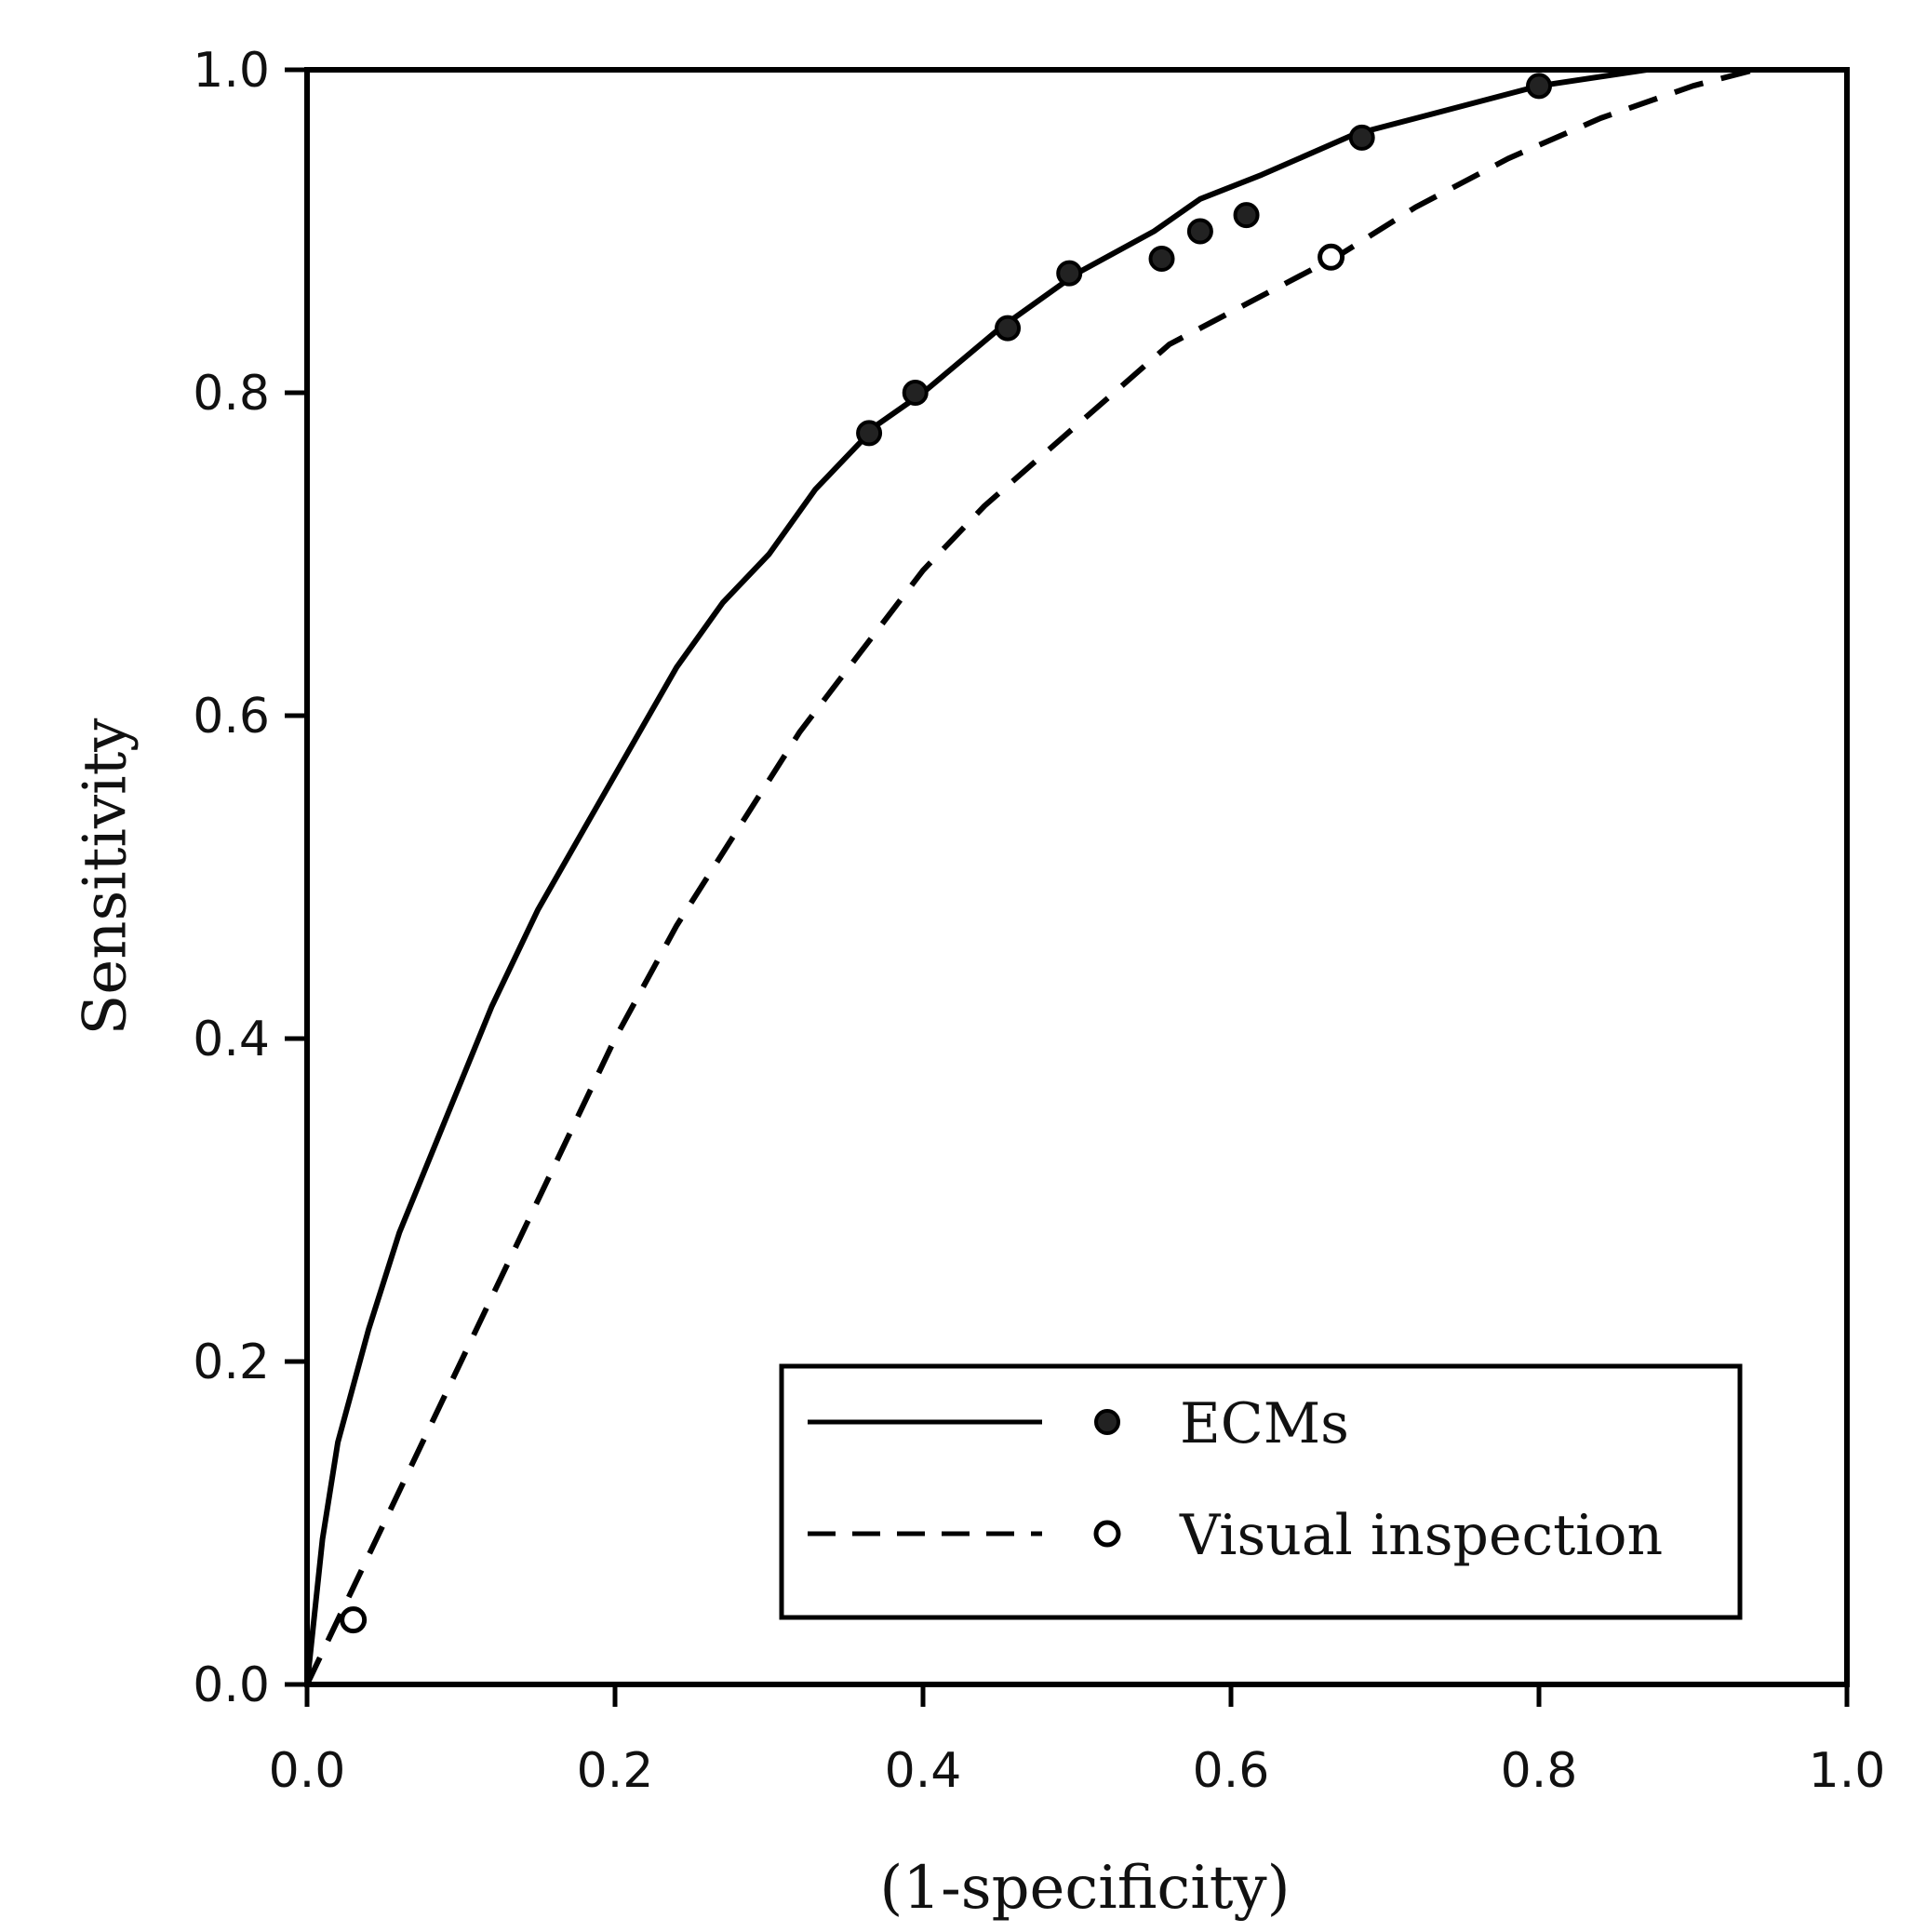  Describe the element at coordinates (232, 394) in the screenshot. I see `y-tick-label-0.8: 0.8` at that location.